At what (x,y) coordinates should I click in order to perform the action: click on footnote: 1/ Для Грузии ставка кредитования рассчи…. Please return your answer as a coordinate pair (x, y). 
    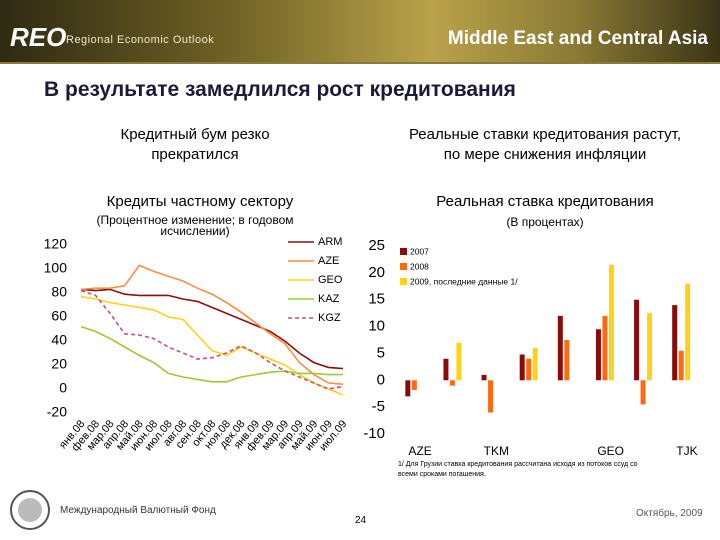
    Looking at the image, I should click on (518, 469).